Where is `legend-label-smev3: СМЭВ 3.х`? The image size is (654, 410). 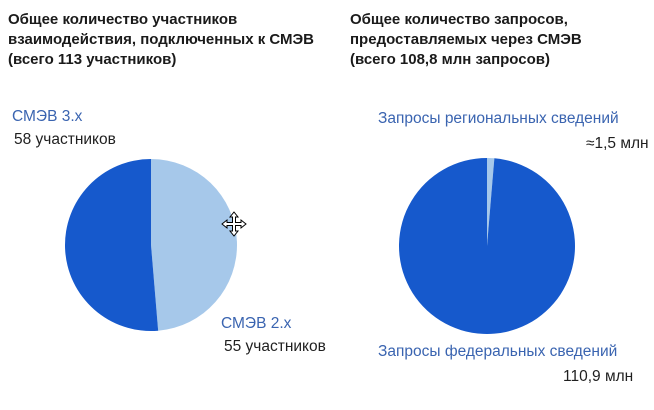 legend-label-smev3: СМЭВ 3.х is located at coordinates (47, 116).